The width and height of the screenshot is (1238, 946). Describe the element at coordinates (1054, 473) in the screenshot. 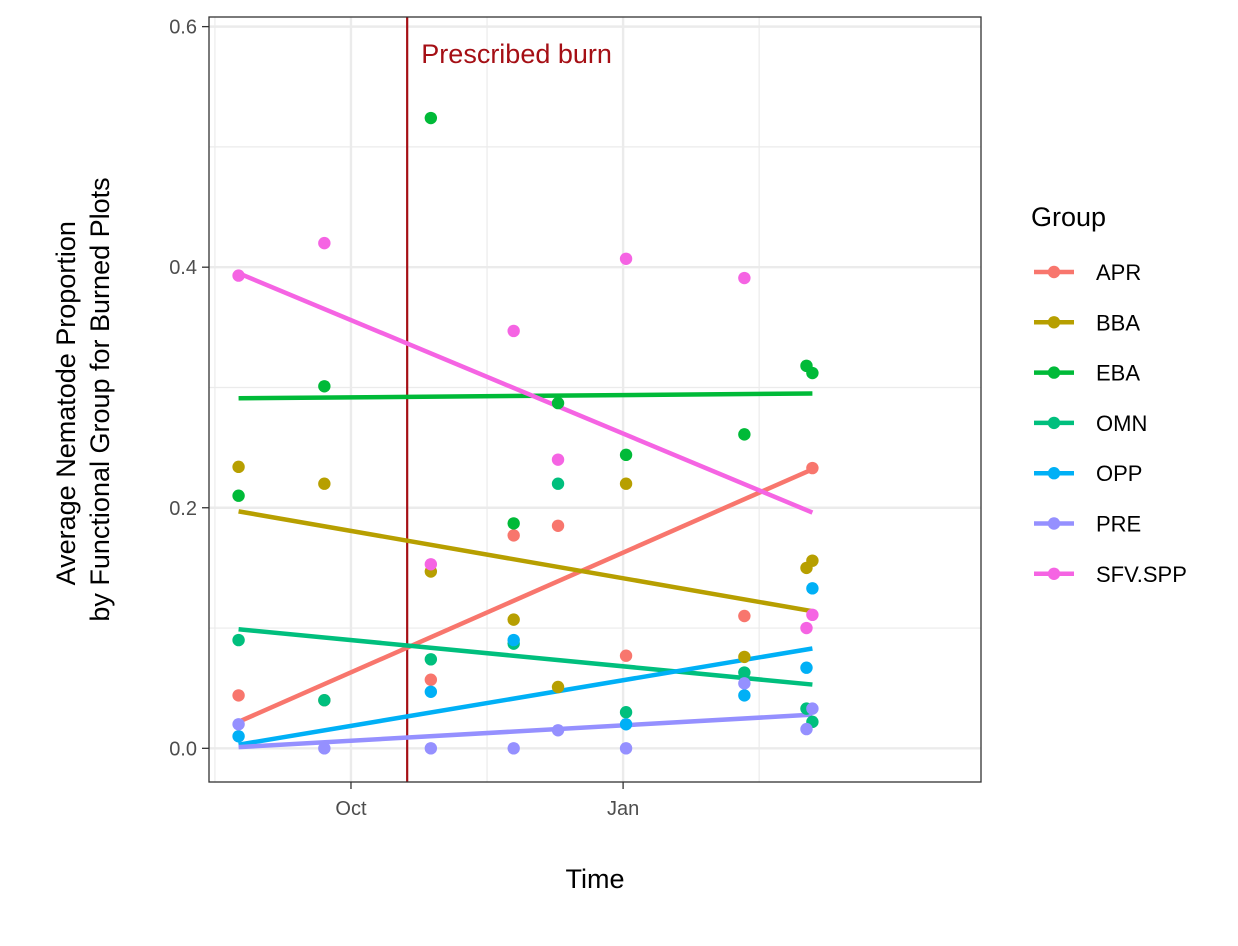

I see `legend-key-point-opp` at that location.